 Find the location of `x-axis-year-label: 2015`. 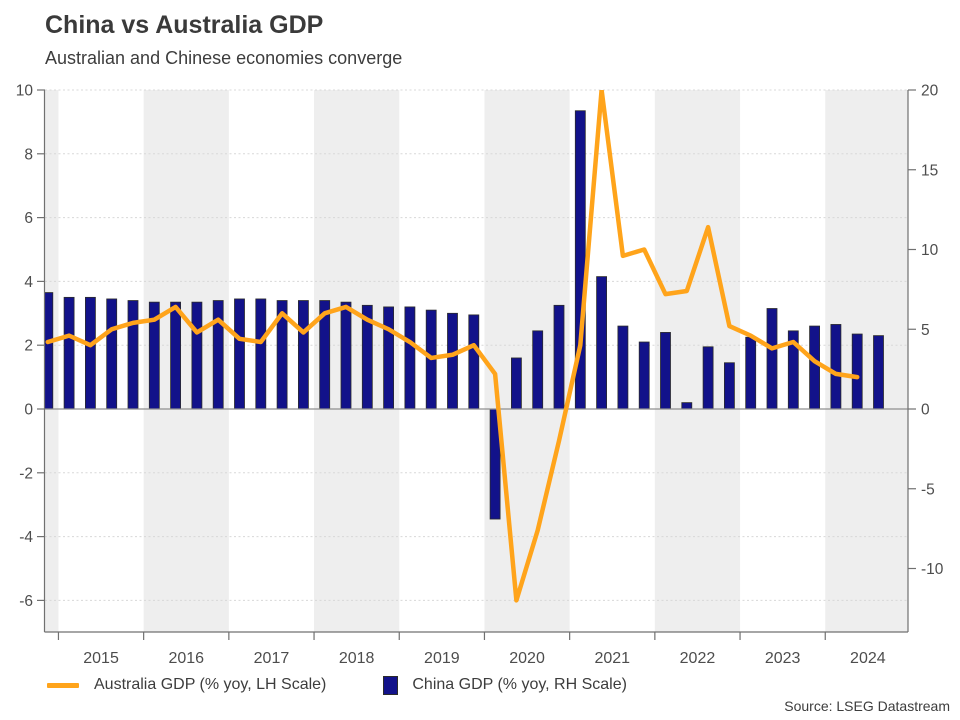

x-axis-year-label: 2015 is located at coordinates (101, 658).